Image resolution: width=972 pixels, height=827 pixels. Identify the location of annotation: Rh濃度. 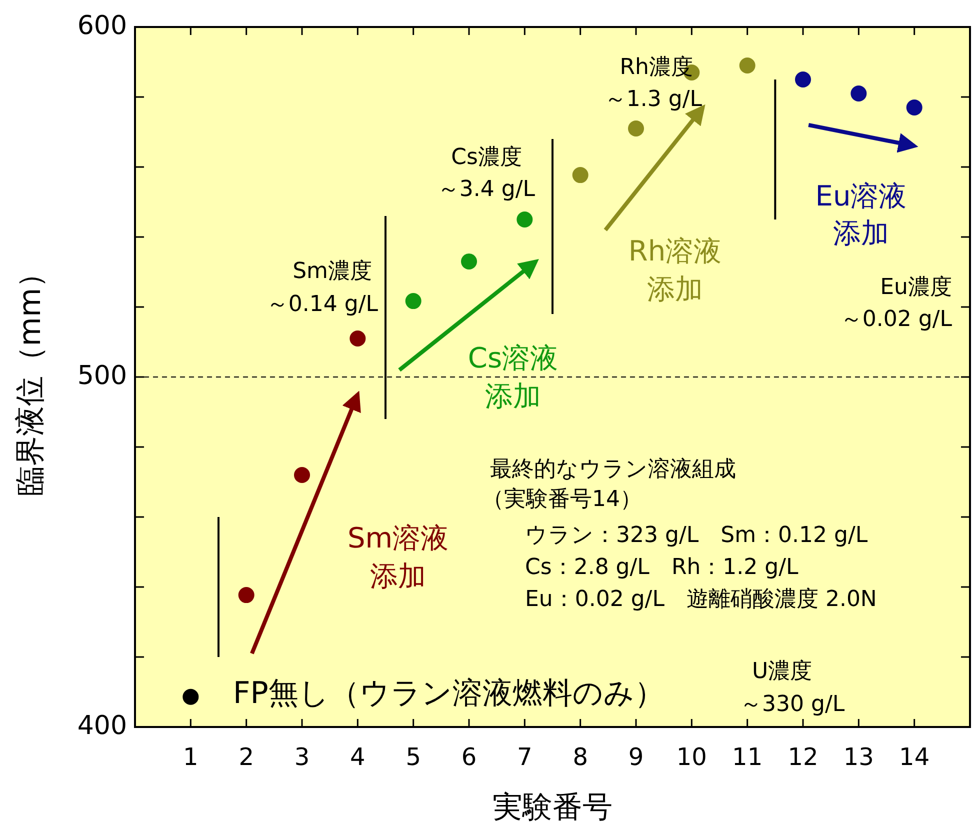
(656, 67).